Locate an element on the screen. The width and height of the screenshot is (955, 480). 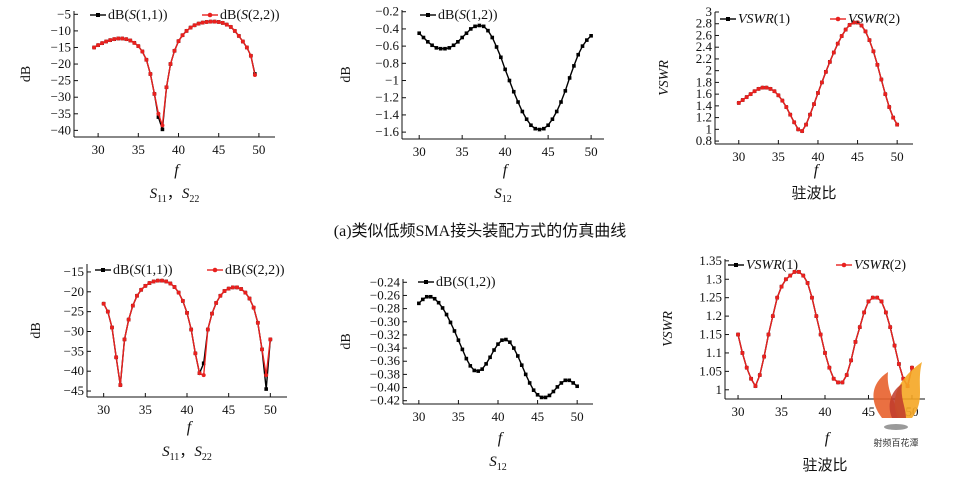
y-tick-label: 1.2 is located at coordinates (714, 315).